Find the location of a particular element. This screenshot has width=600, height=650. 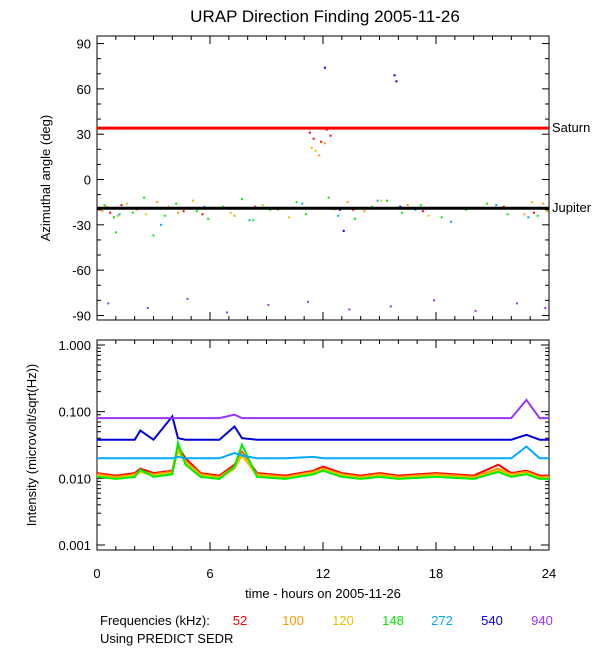

series-148-khz is located at coordinates (321, 216).